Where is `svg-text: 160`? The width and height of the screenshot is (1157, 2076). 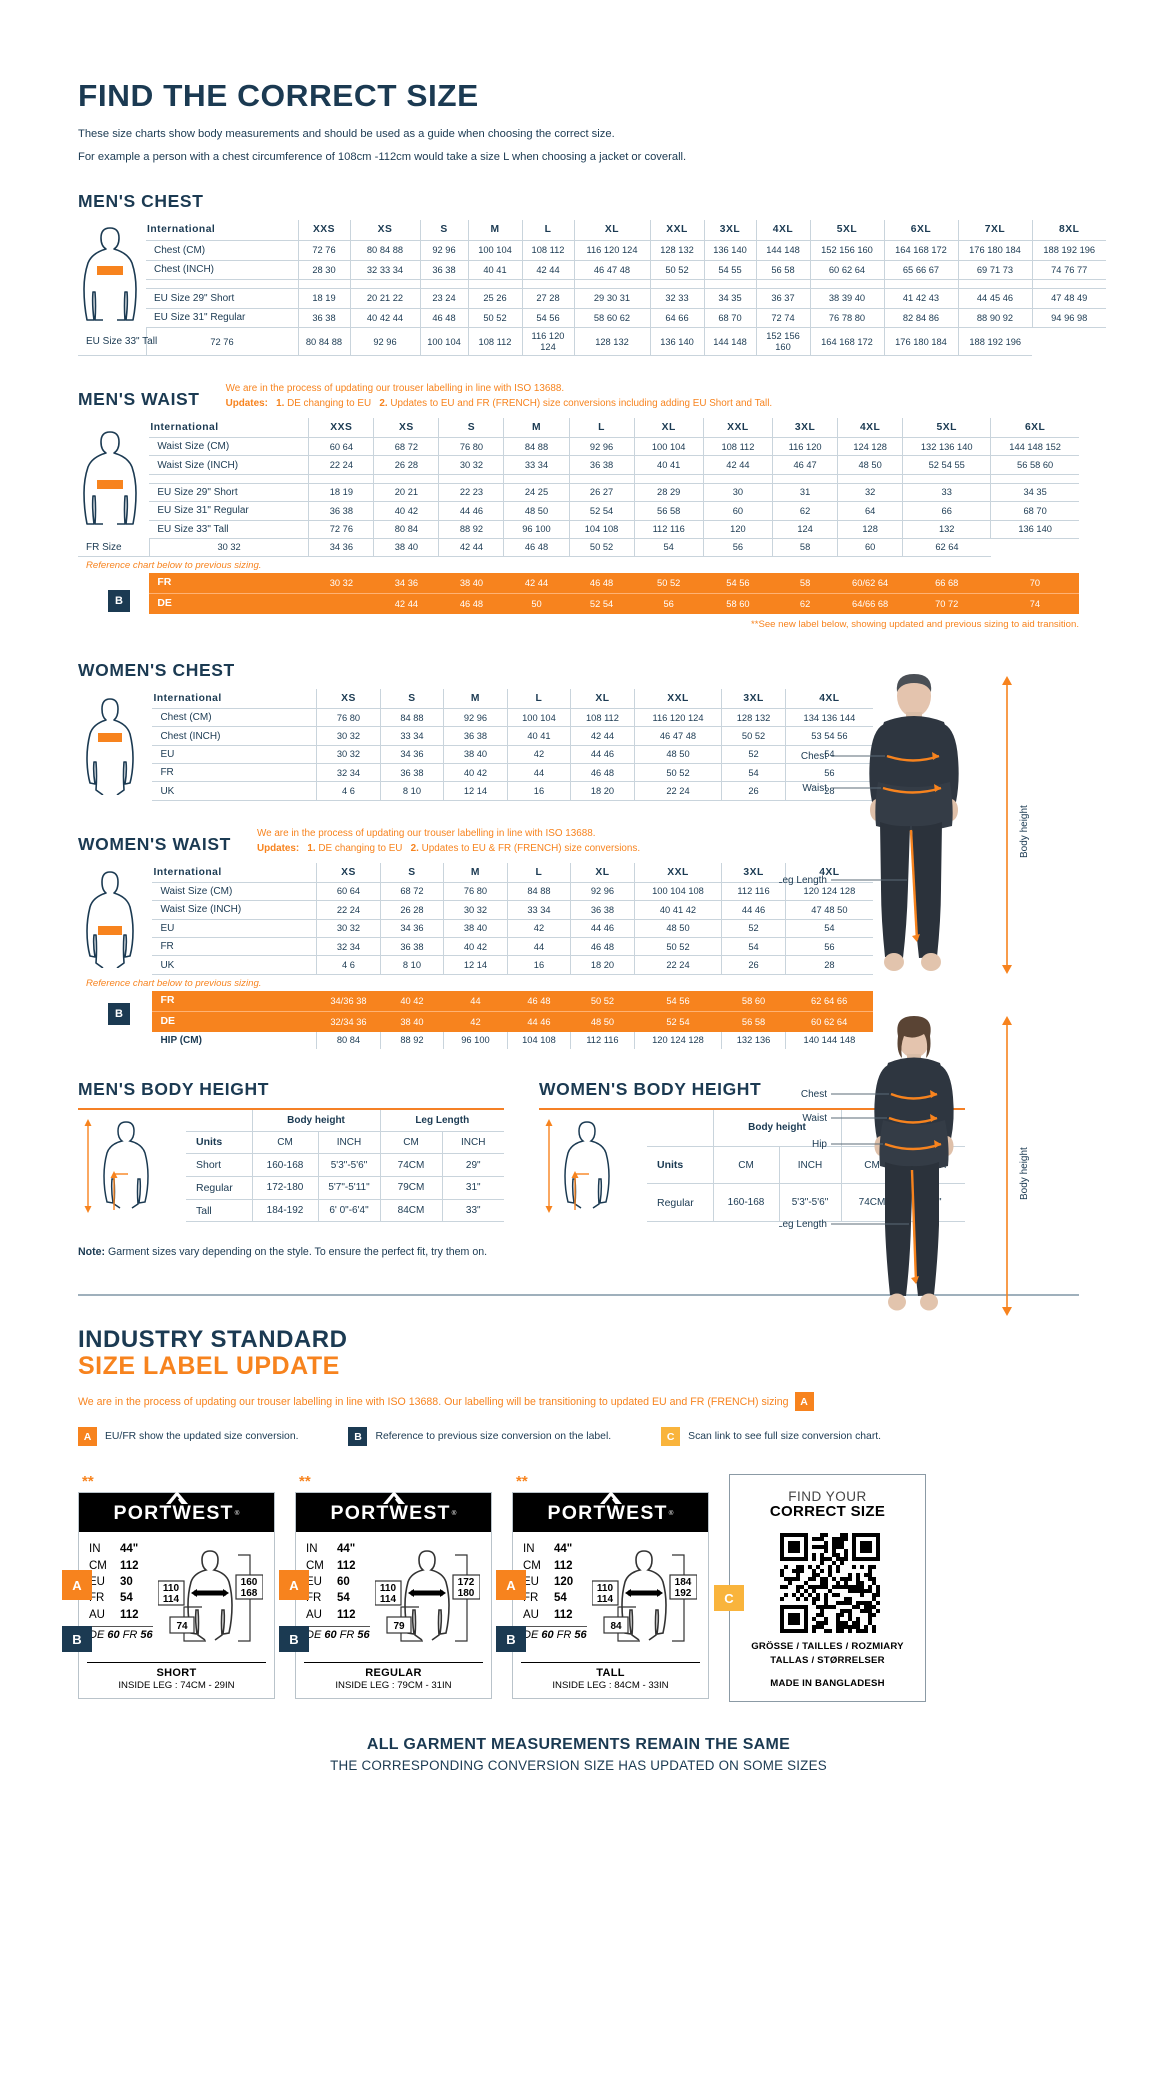
svg-text: 160 is located at coordinates (248, 1582).